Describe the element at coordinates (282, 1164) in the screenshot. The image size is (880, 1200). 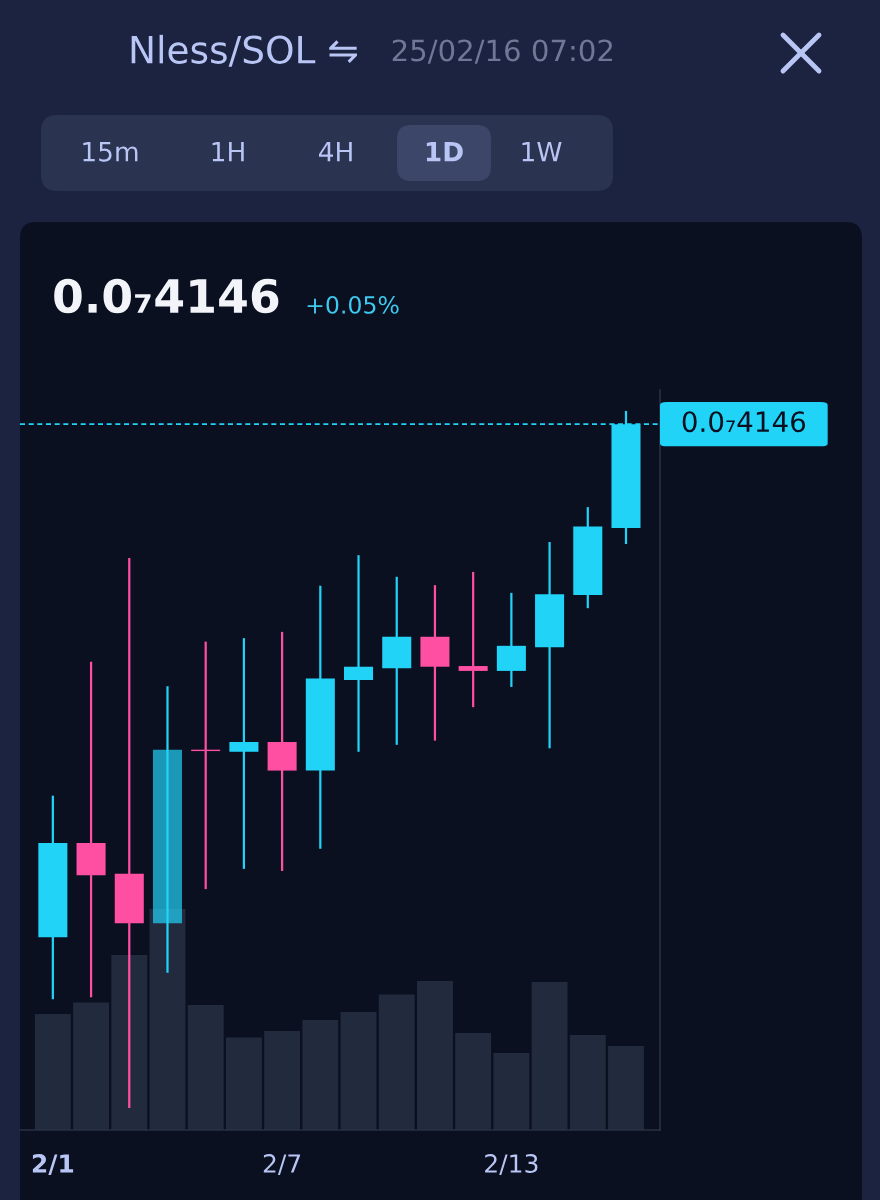
I see `x-tick-label: 2/7` at that location.